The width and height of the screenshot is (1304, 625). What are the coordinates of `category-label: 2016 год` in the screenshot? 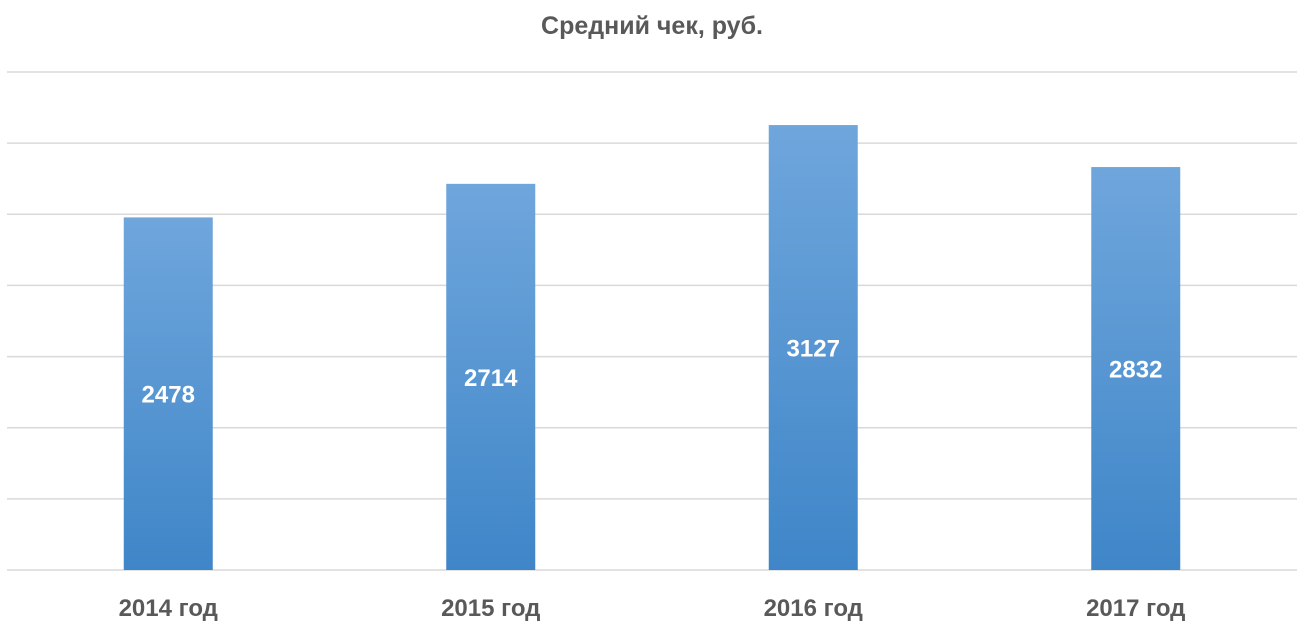 It's located at (813, 608).